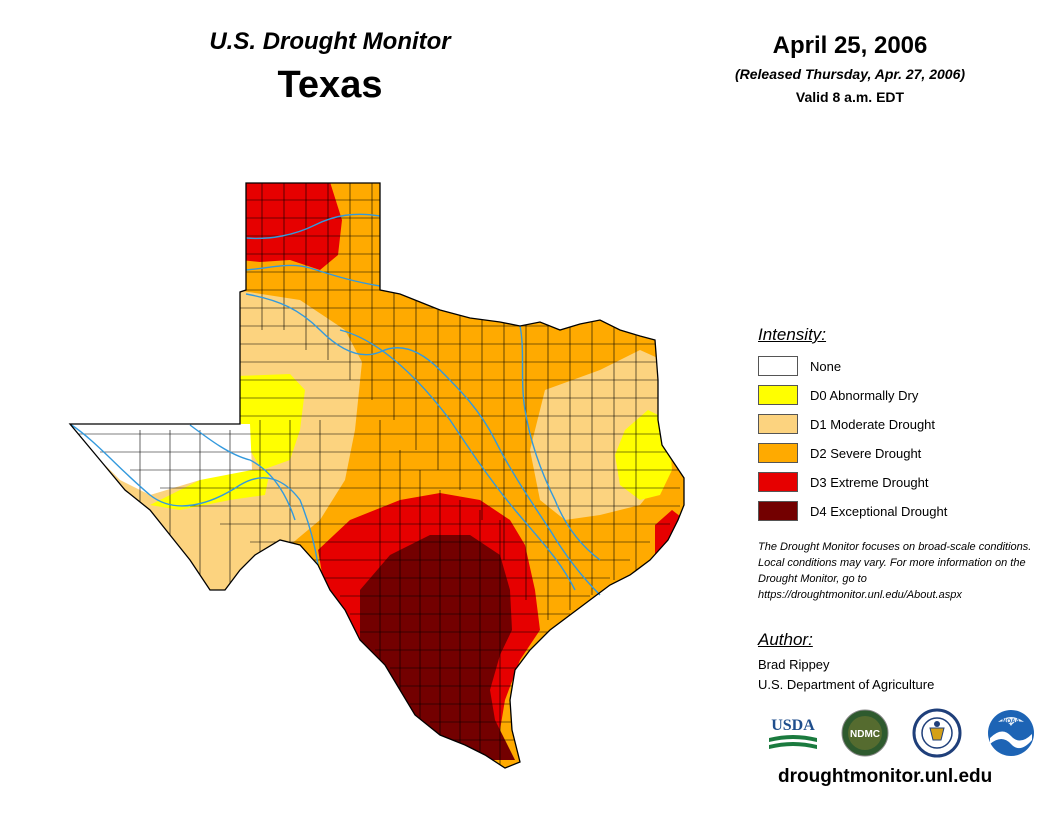 The image size is (1056, 816). Describe the element at coordinates (778, 511) in the screenshot. I see `legend-swatch-d4` at that location.